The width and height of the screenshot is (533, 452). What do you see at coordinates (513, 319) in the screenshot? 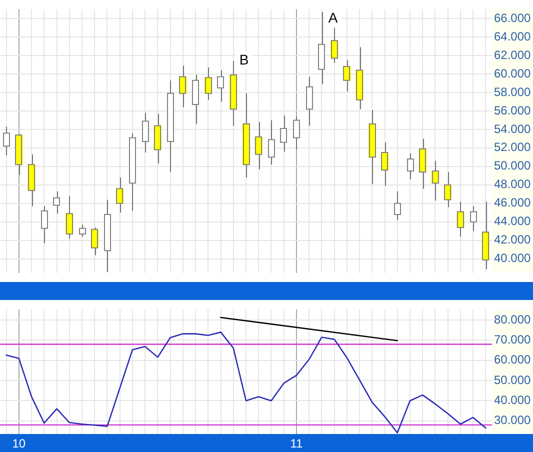
I see `y-tick-label: 80.000` at bounding box center [513, 319].